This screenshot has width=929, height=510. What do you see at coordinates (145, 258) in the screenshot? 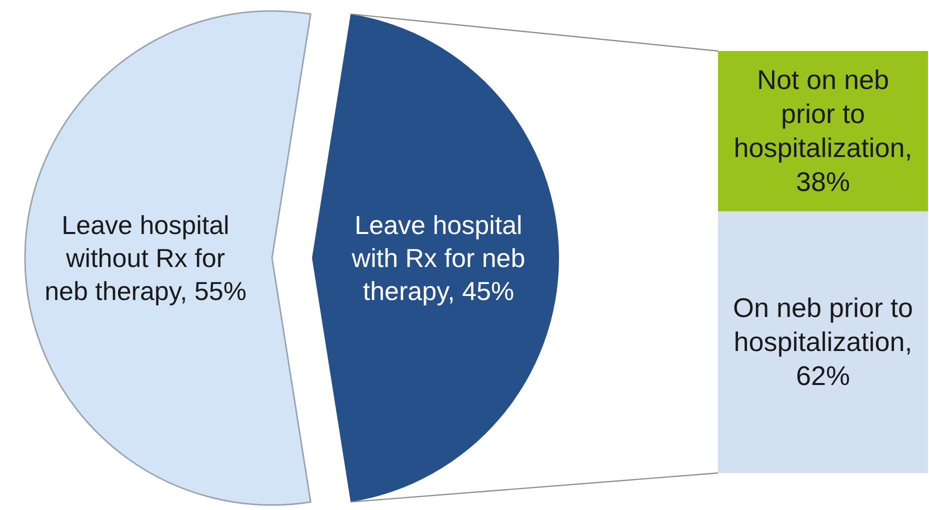
I see `slice-label: Leave hospital without Rx for neb therapy, 55%` at bounding box center [145, 258].